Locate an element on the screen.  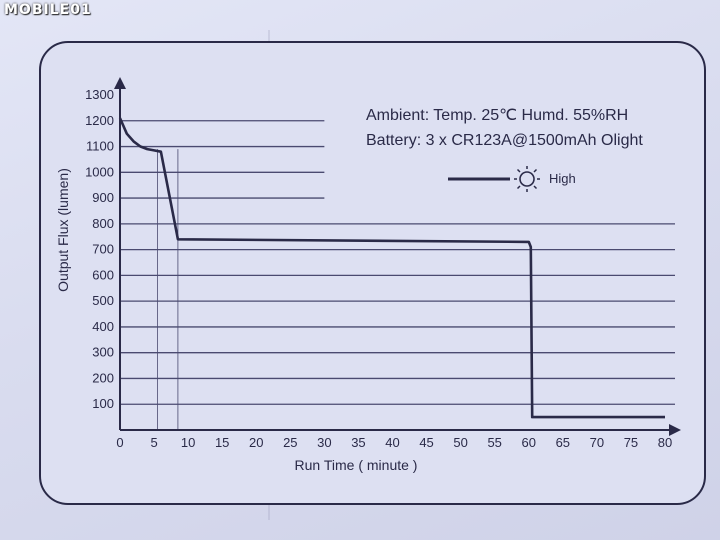
x-tick-label-65: 65 is located at coordinates (563, 442).